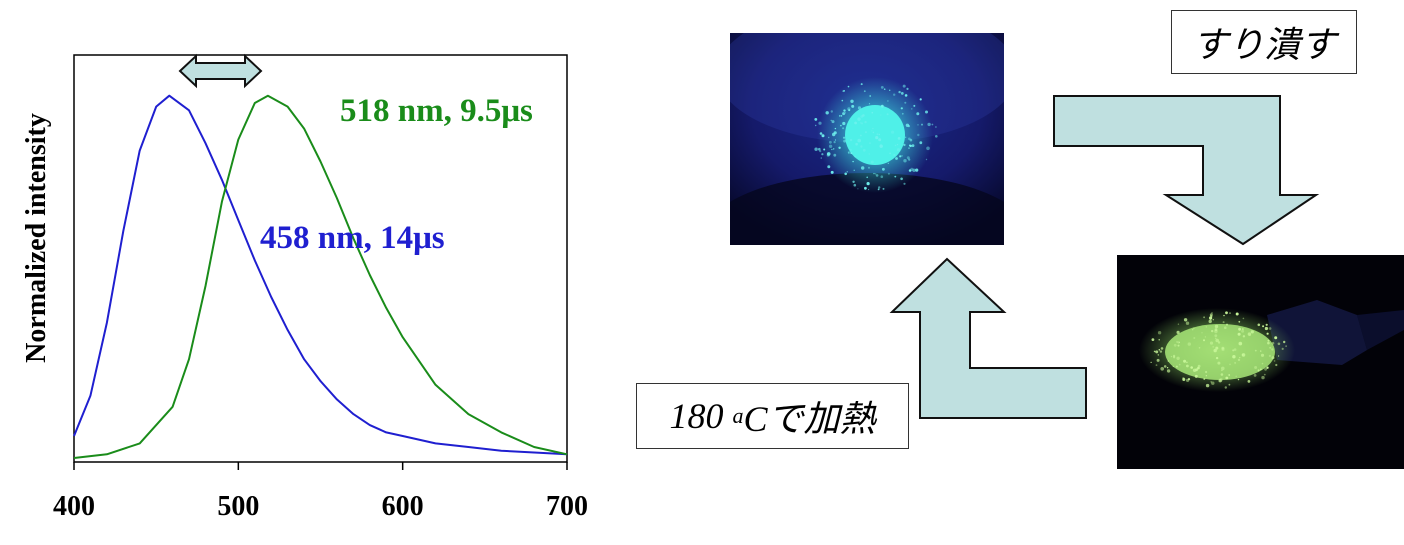  I want to click on peak-shift-double-arrow, so click(220, 71).